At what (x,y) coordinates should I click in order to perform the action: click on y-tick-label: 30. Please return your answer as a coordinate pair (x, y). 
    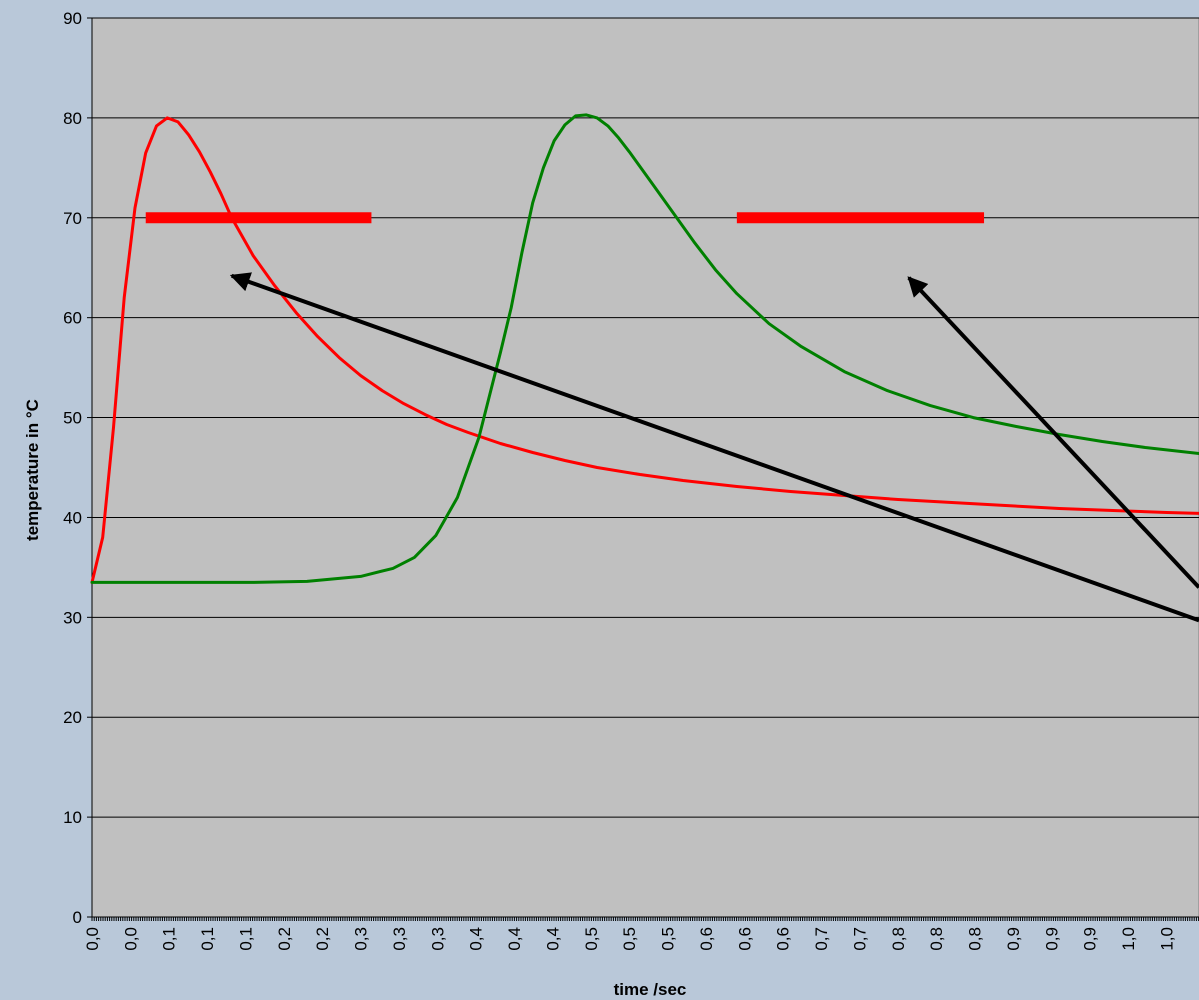
    Looking at the image, I should click on (72, 617).